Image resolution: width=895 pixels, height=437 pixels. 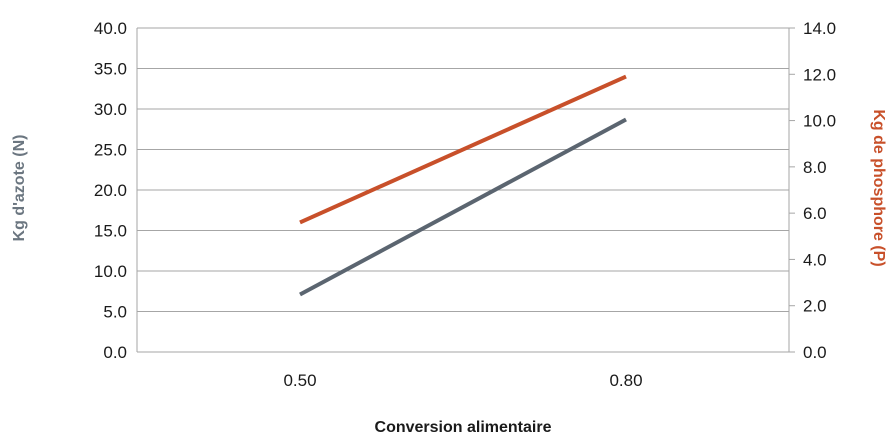 I want to click on left-tick-label: 20.0, so click(x=110, y=190).